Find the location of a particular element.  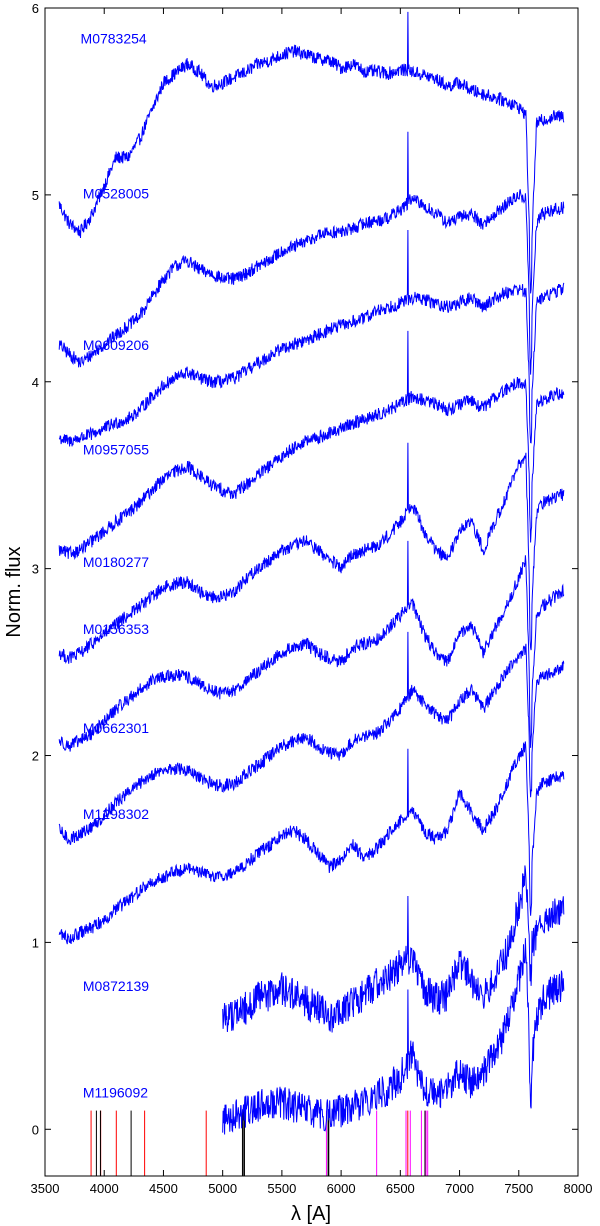

y-tick-label: 2 is located at coordinates (35, 756).